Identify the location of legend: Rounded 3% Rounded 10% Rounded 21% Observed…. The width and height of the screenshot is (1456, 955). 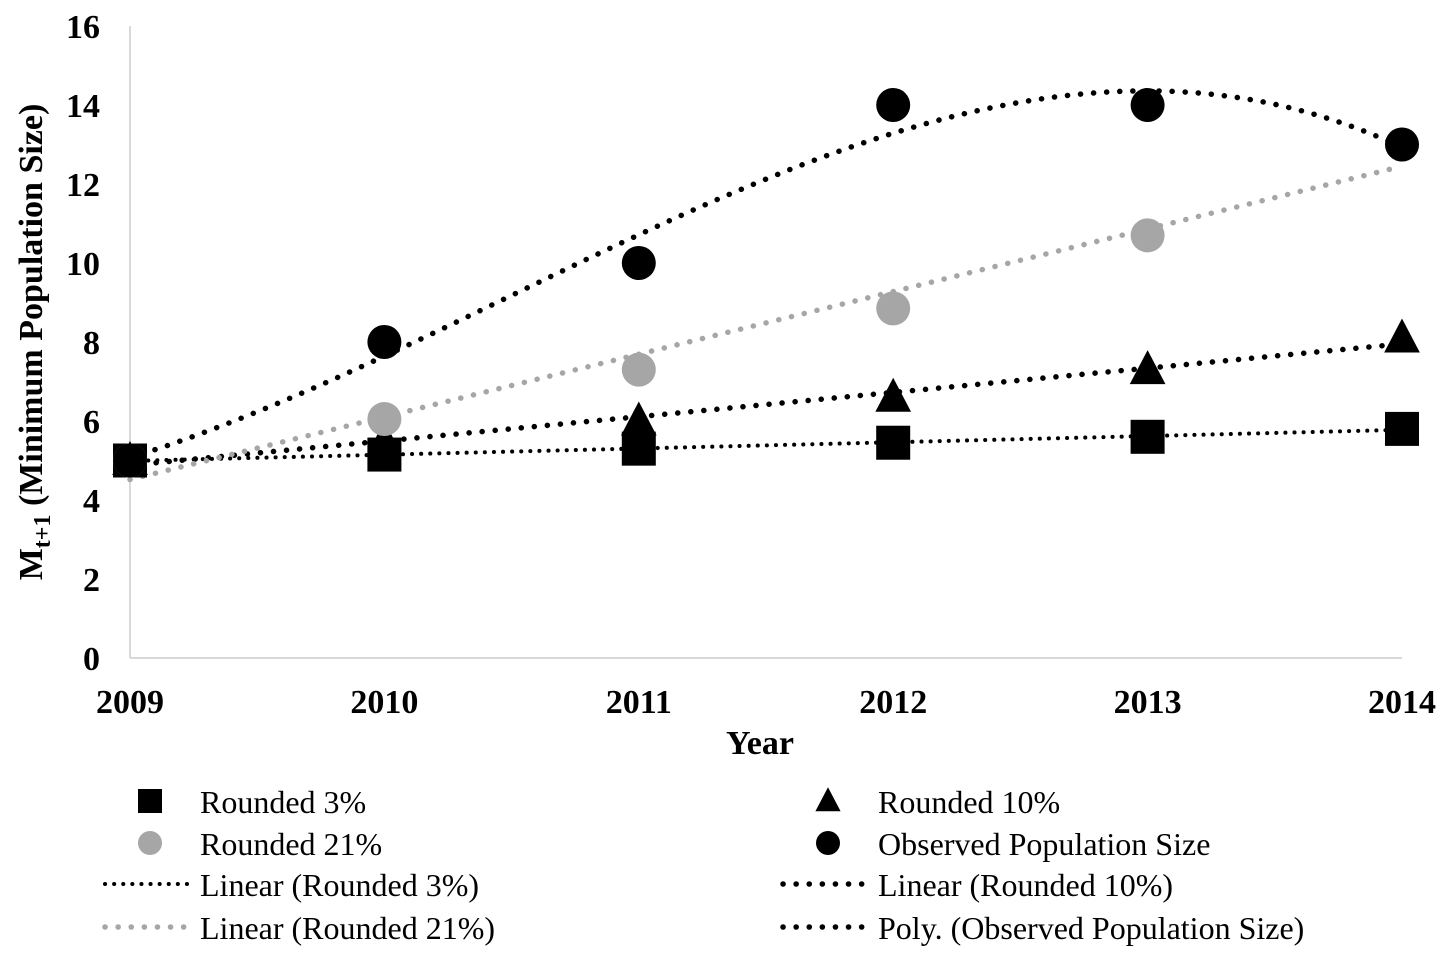
(703, 865).